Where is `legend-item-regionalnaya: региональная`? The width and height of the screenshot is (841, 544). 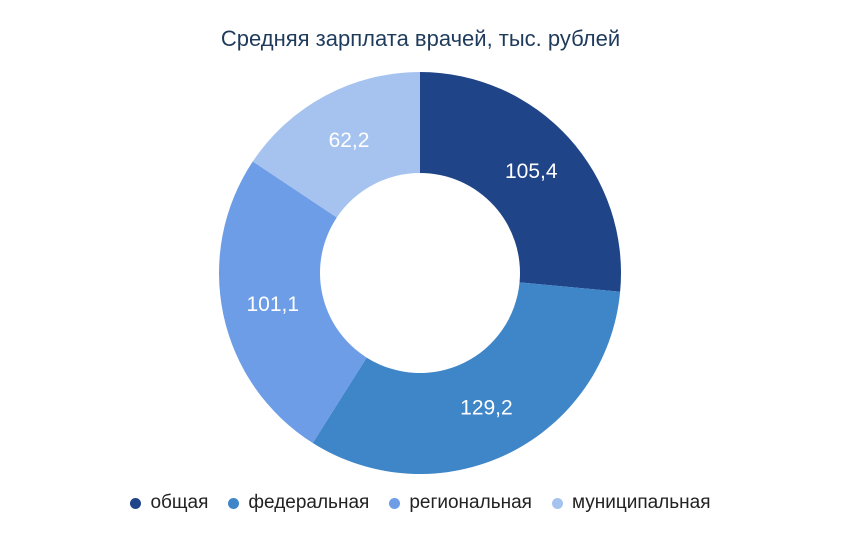
legend-item-regionalnaya: региональная is located at coordinates (460, 503).